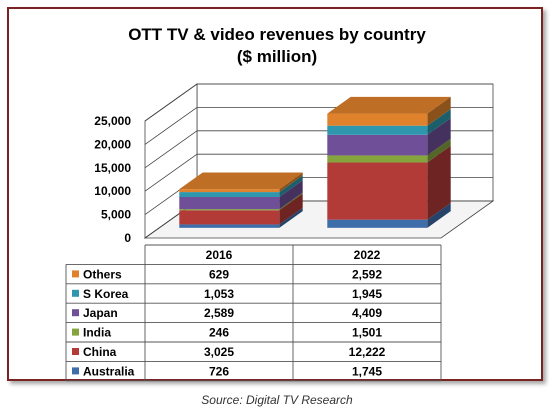 This screenshot has height=416, width=554. I want to click on legend-swatch-others, so click(75, 274).